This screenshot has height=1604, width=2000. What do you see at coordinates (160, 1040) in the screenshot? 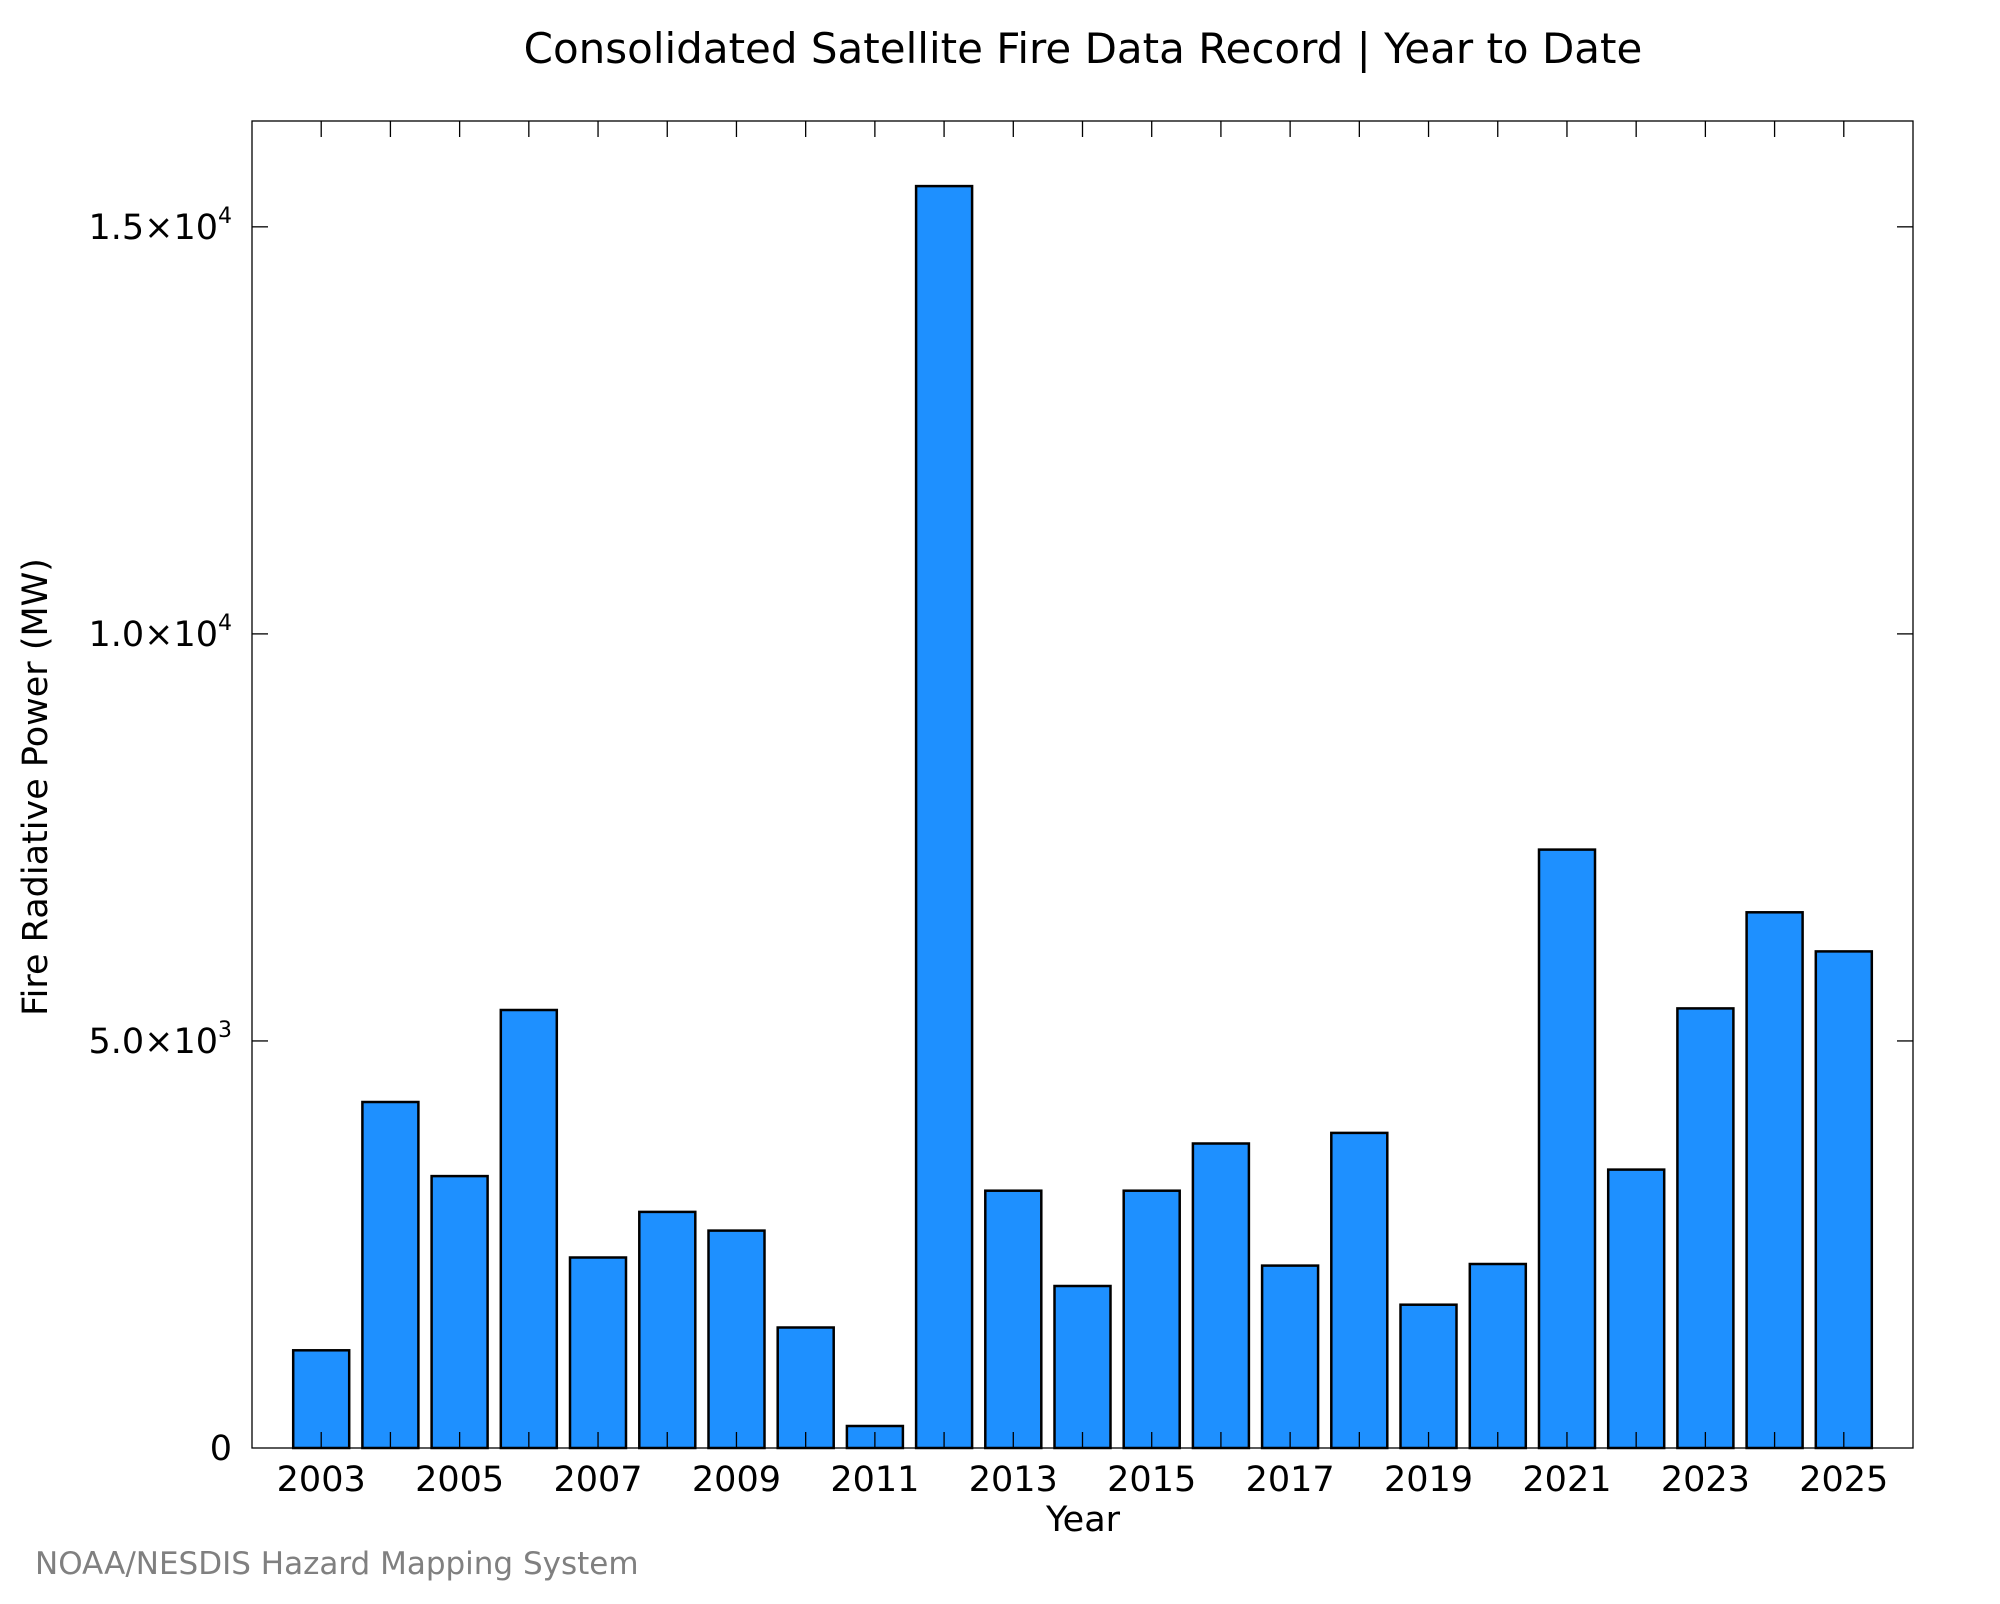
I see `y-tick-label: 5.0×10³` at bounding box center [160, 1040].